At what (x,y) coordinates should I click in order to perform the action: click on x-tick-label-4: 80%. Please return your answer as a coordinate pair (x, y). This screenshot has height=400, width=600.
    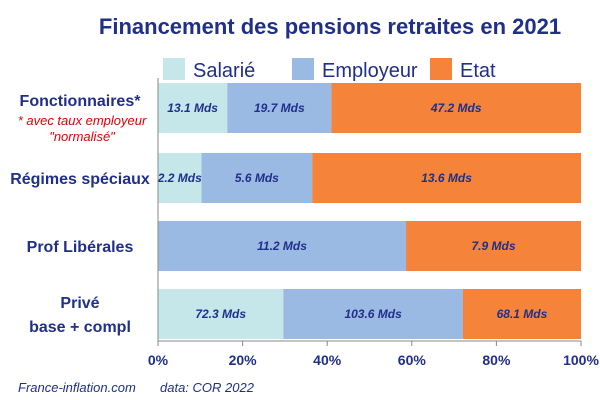
    Looking at the image, I should click on (496, 360).